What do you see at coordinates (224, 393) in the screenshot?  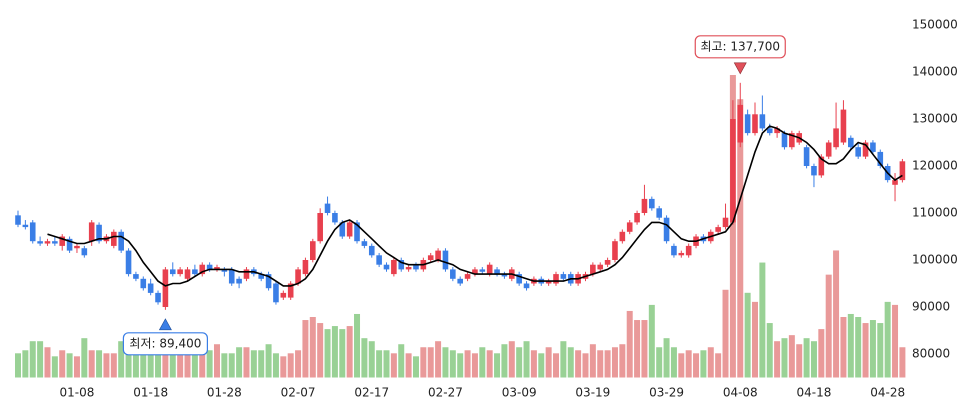 I see `x-tick-label: 01-28` at bounding box center [224, 393].